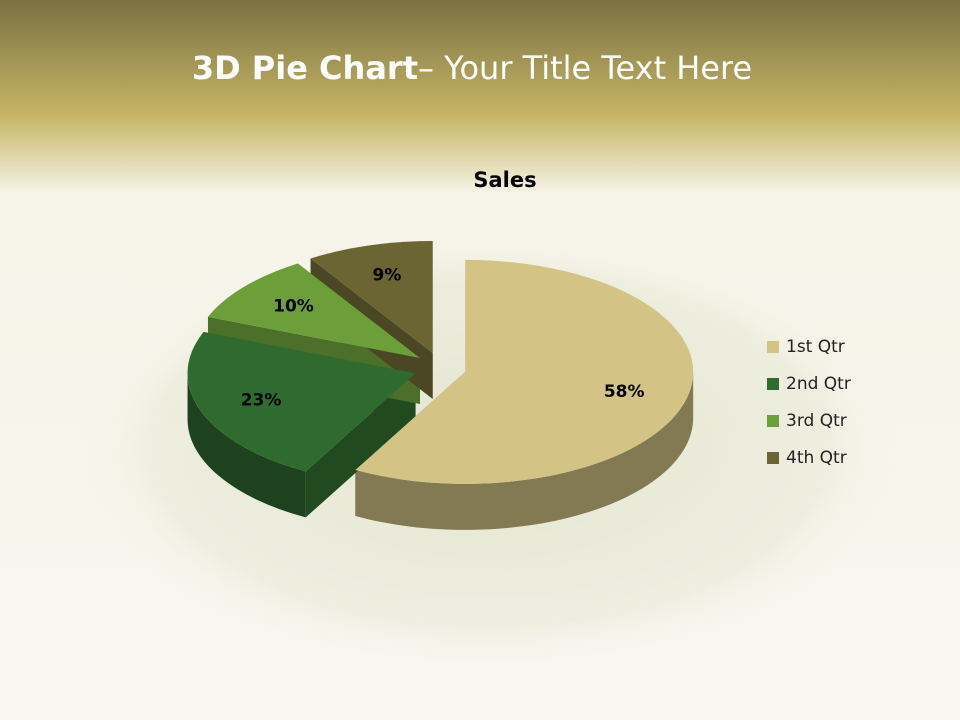 Image resolution: width=960 pixels, height=720 pixels. I want to click on slide-title-bold: 3D Pie Chart, so click(305, 68).